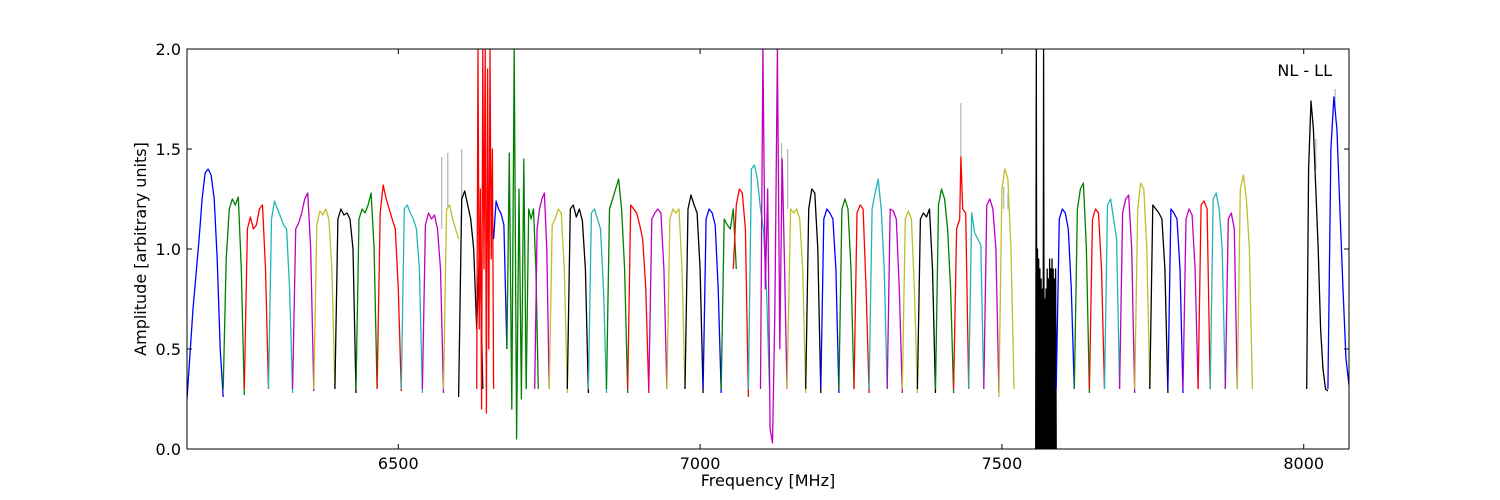 The height and width of the screenshot is (500, 1500). I want to click on y-tick-label-1: 0.5, so click(168, 349).